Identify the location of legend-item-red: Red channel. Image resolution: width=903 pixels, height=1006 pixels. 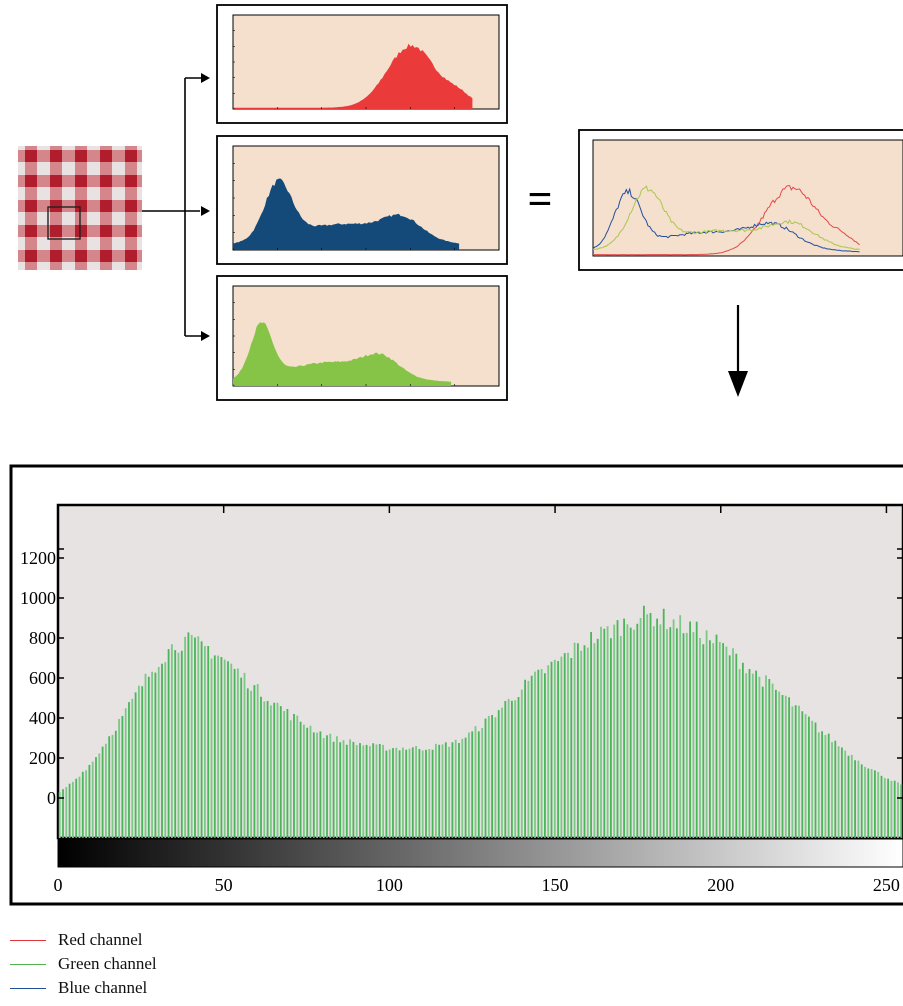
(83, 940).